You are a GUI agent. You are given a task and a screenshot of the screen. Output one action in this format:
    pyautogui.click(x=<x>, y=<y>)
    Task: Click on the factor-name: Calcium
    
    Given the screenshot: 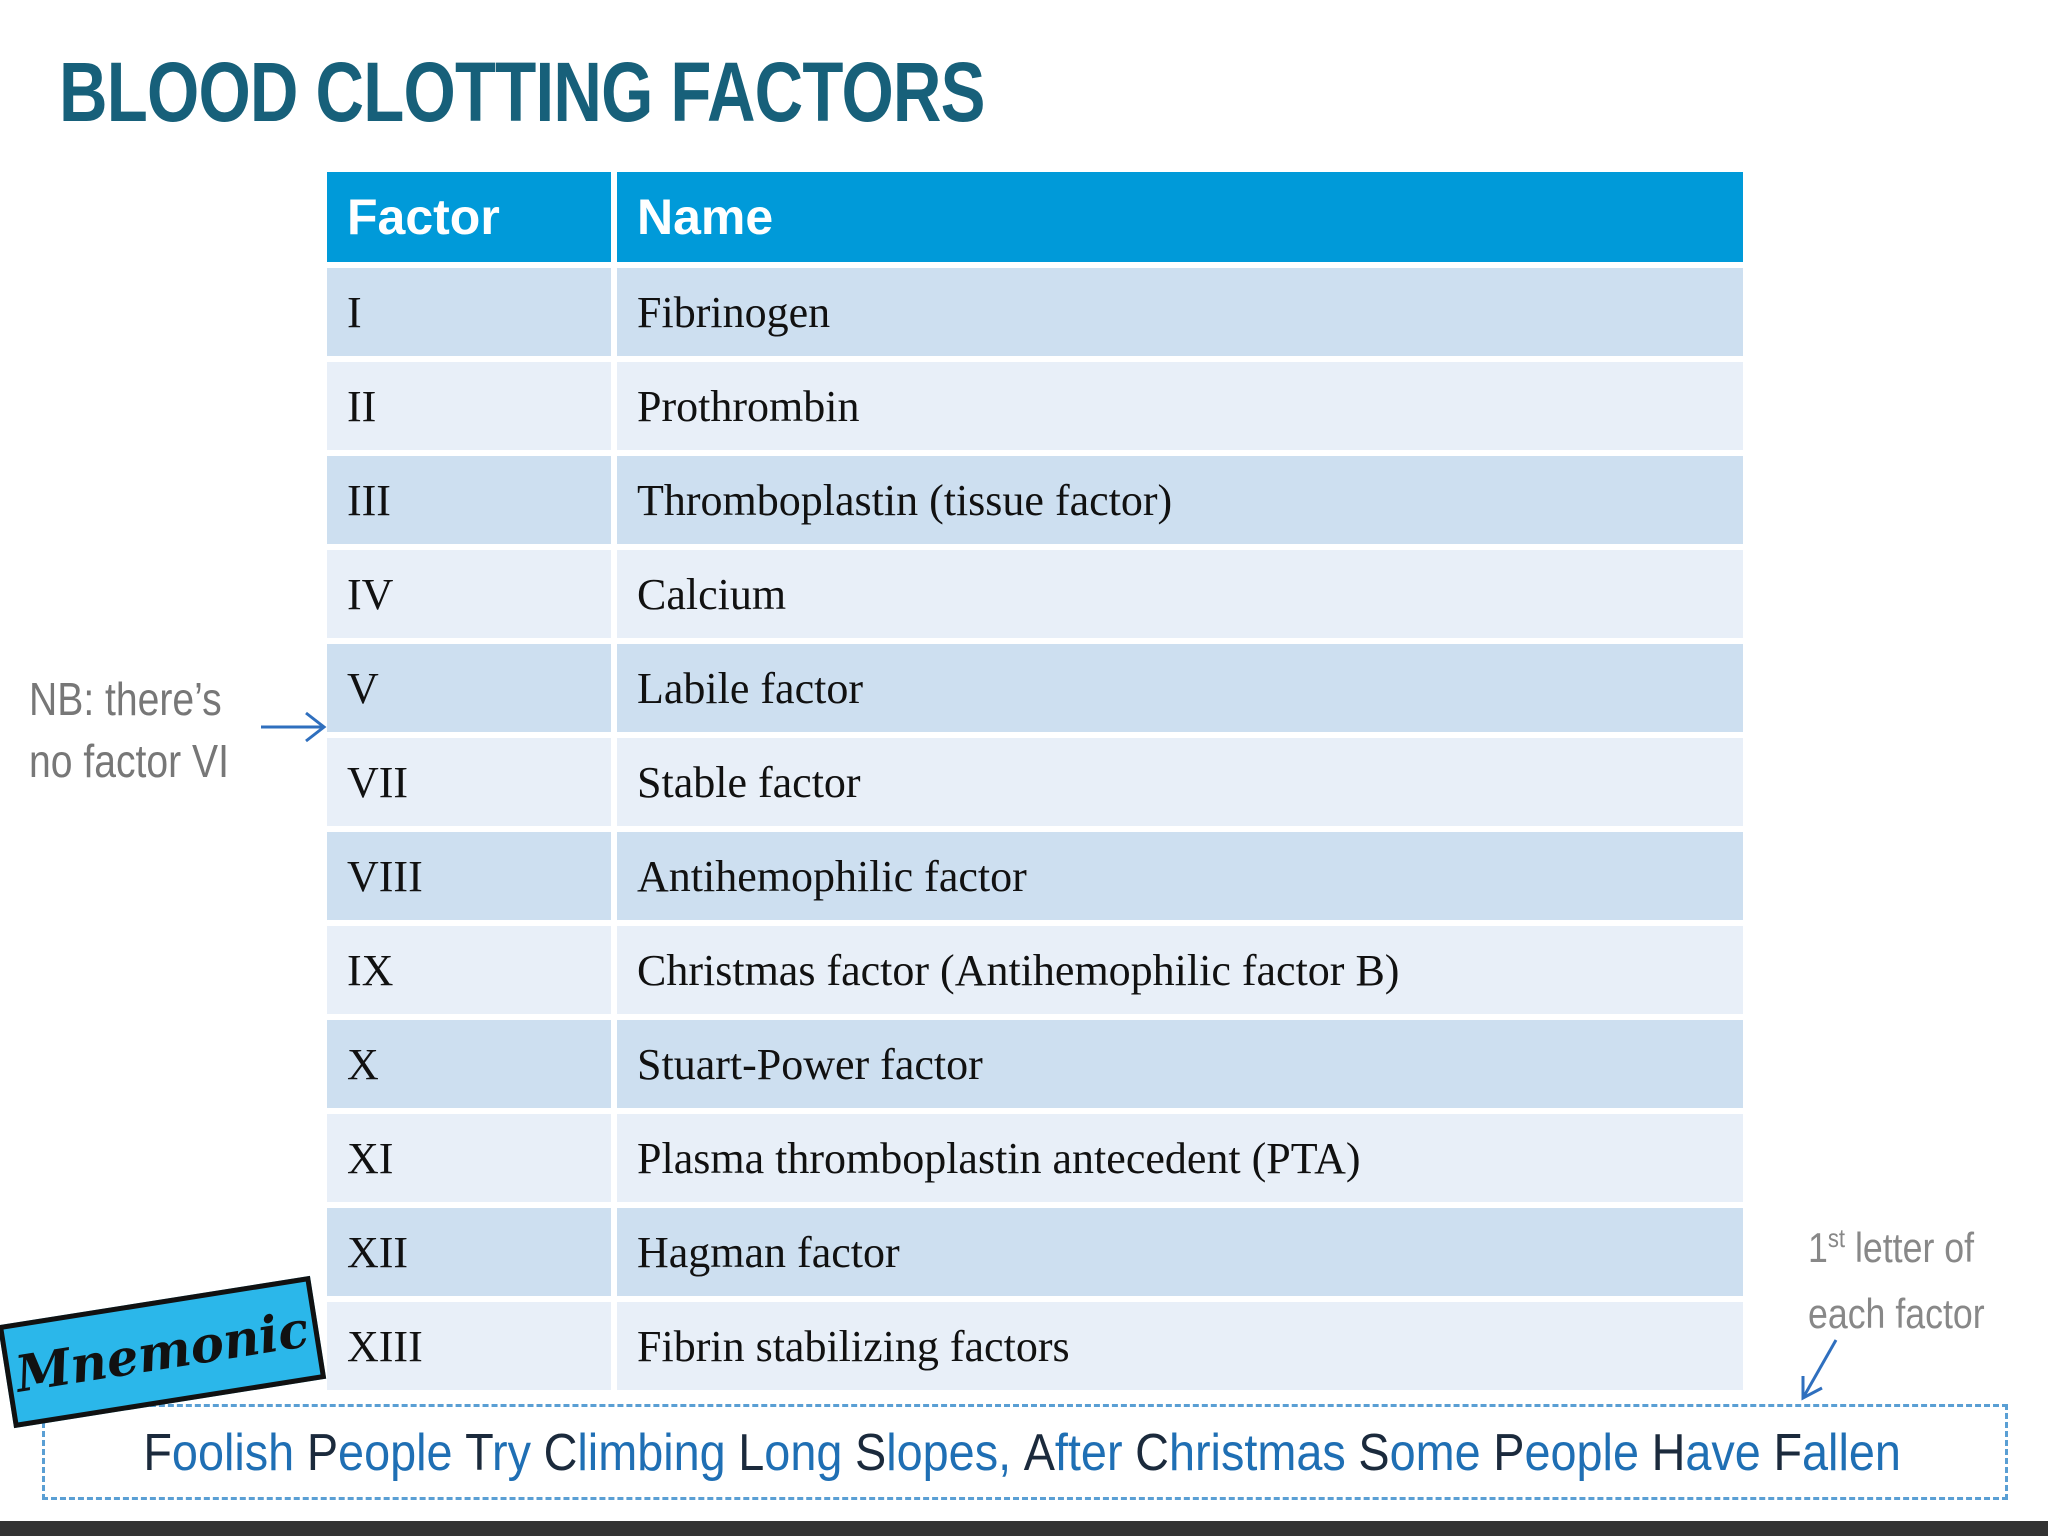 What is the action you would take?
    pyautogui.click(x=1180, y=594)
    